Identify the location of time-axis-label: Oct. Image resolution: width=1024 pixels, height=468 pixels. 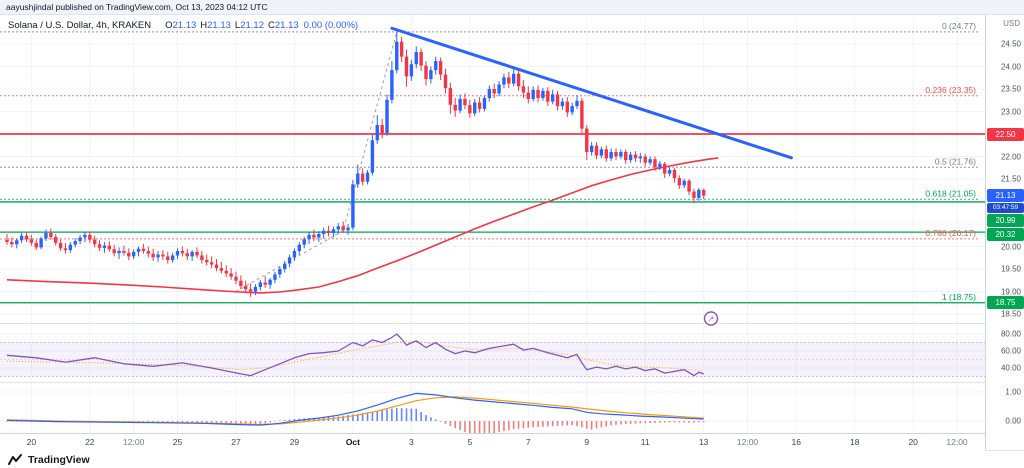
(352, 442).